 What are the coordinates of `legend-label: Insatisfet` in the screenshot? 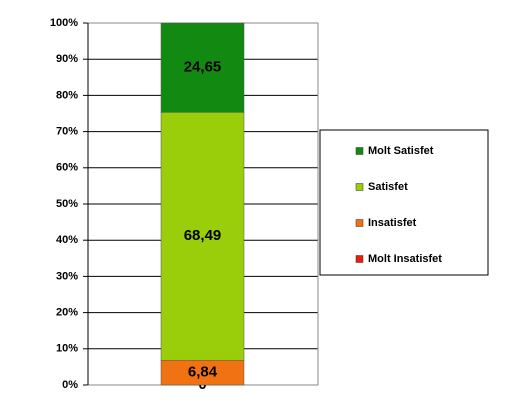 It's located at (392, 223).